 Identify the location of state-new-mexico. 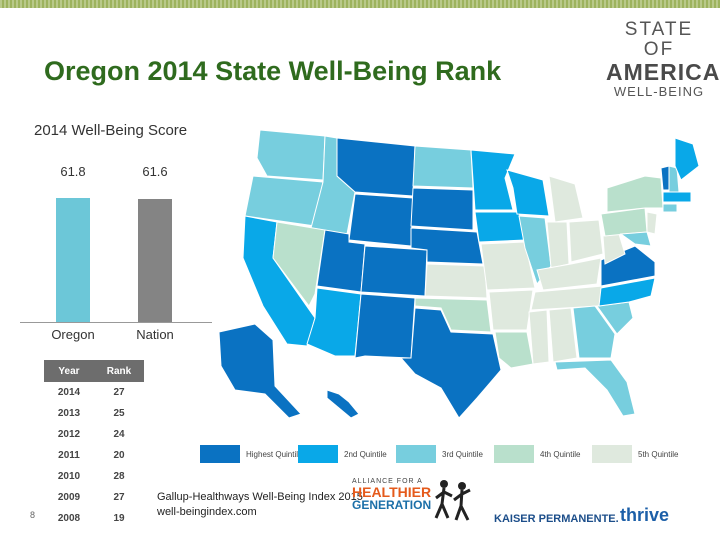
(385, 326).